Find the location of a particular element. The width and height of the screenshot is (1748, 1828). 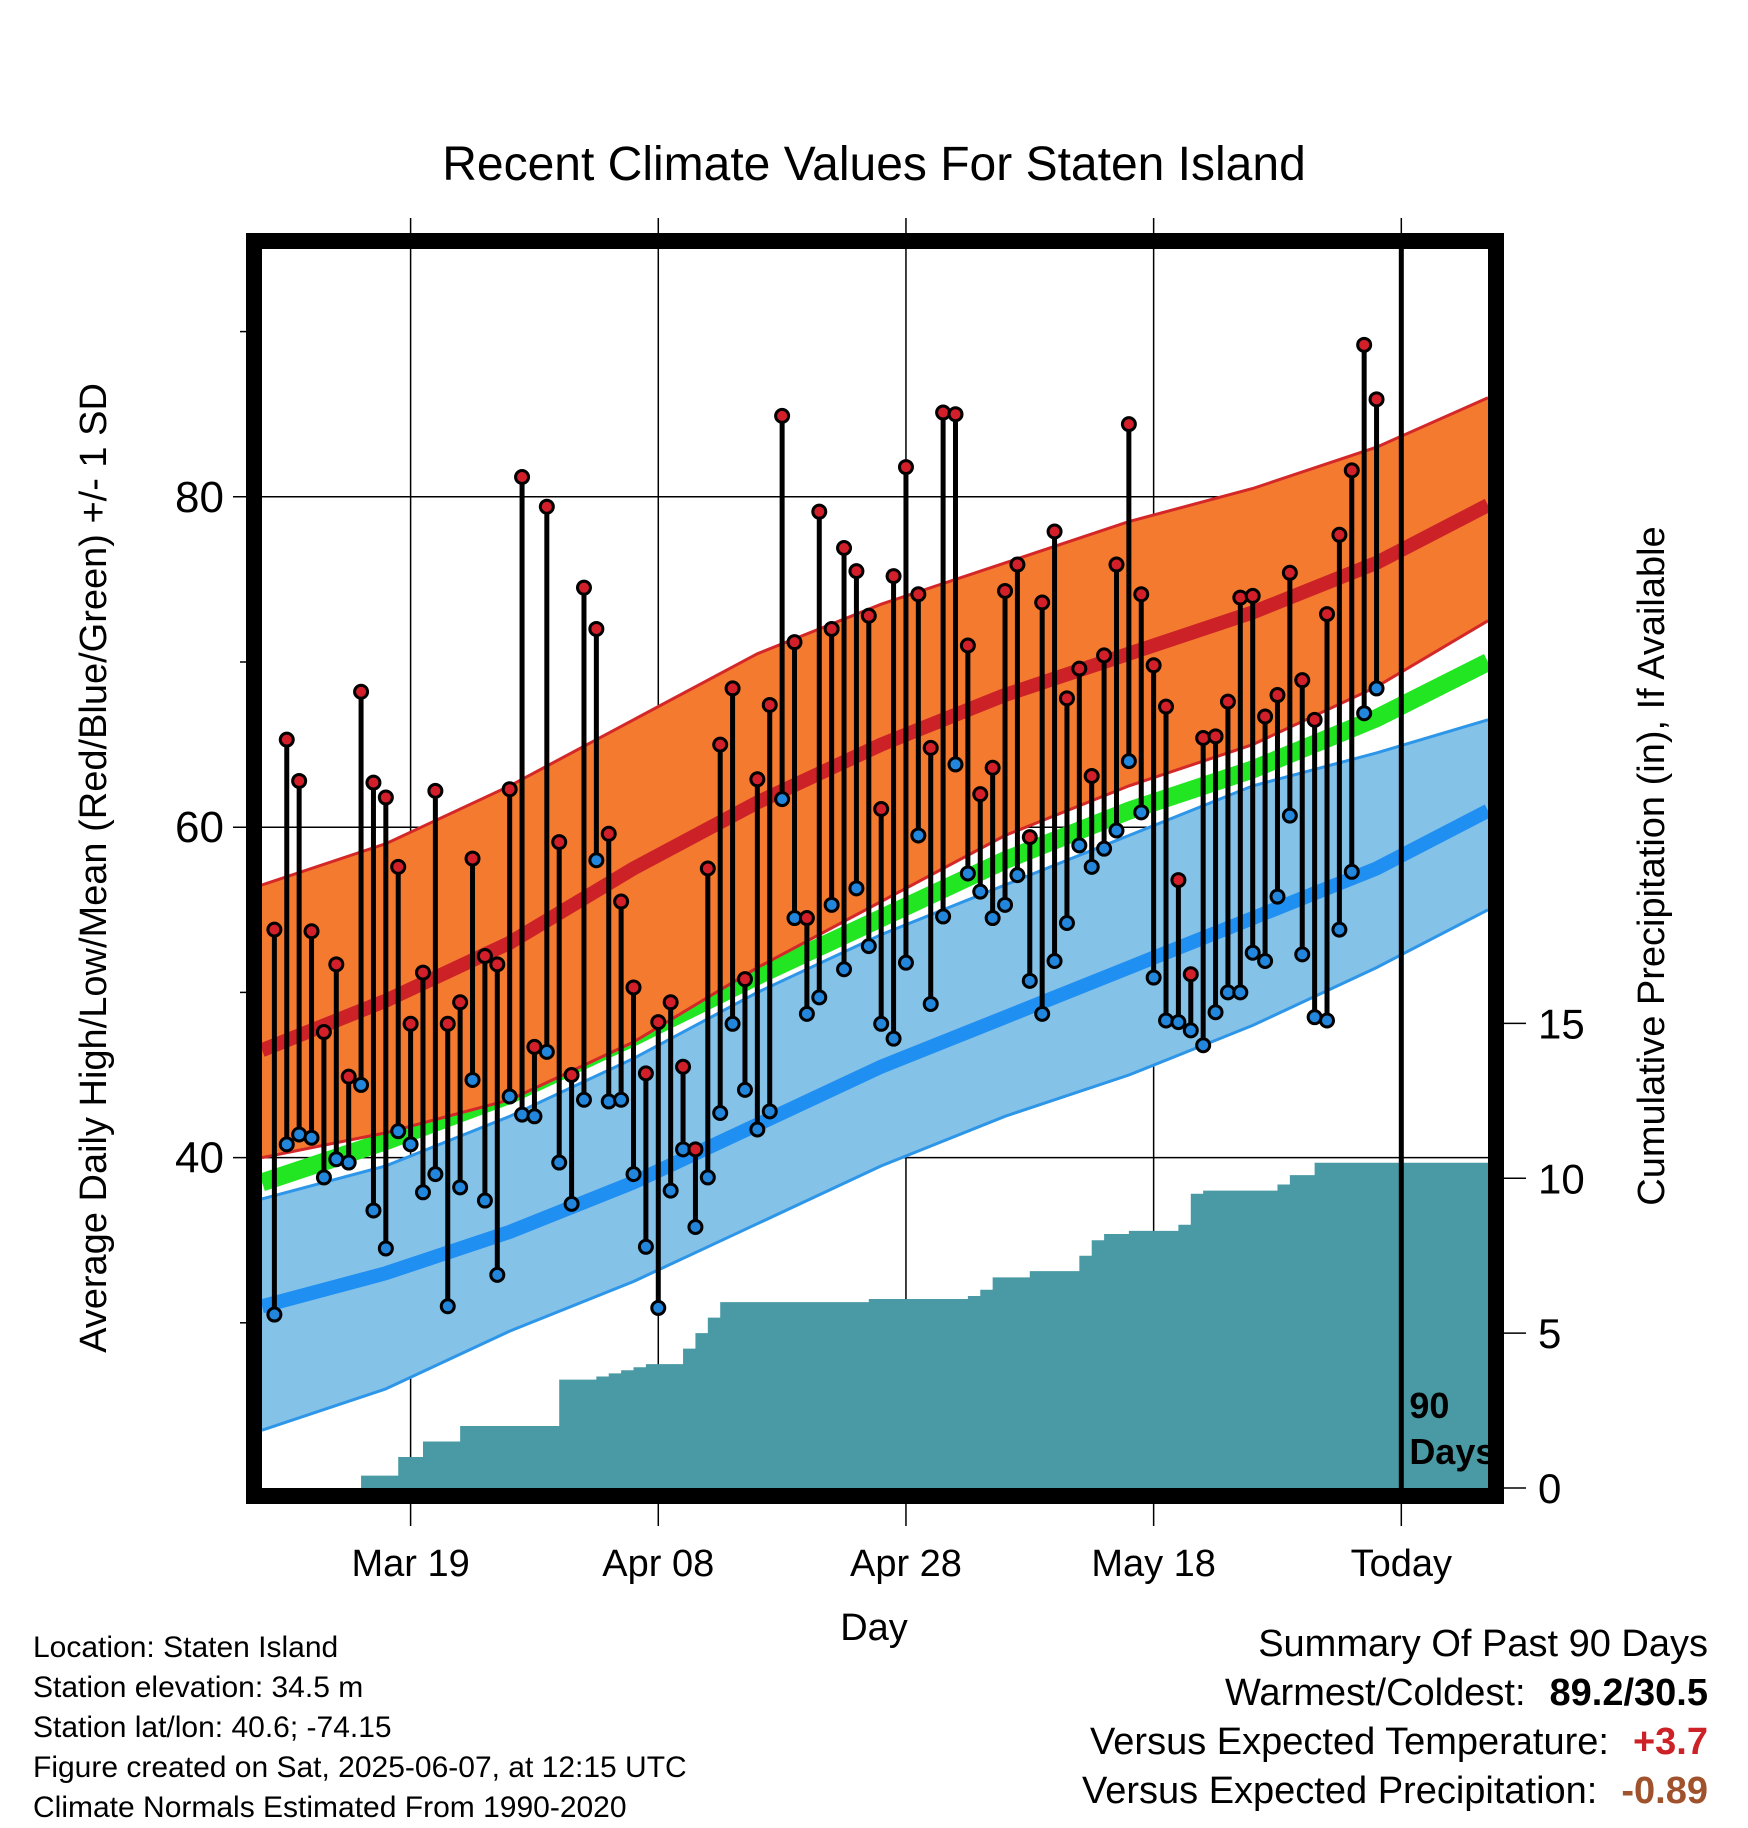

y-right-tick-label: 15 is located at coordinates (1561, 1023).